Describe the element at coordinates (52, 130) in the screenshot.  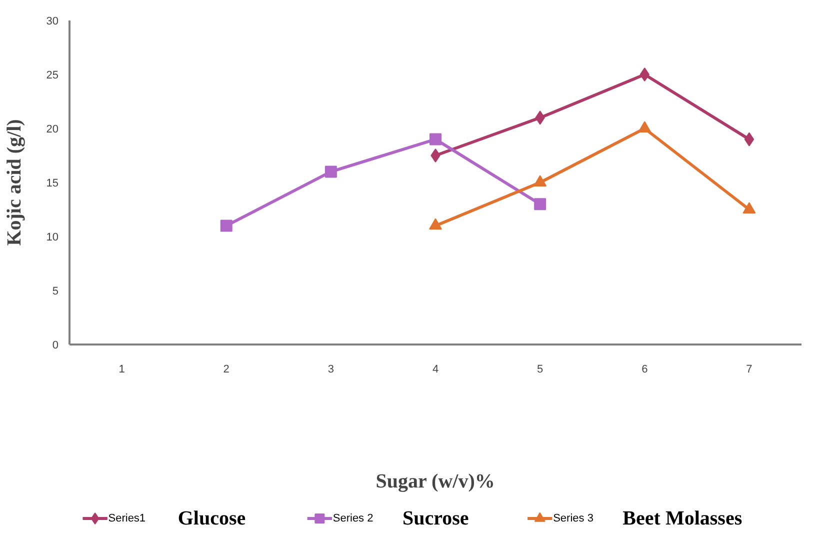
I see `y-tick-label: 20` at that location.